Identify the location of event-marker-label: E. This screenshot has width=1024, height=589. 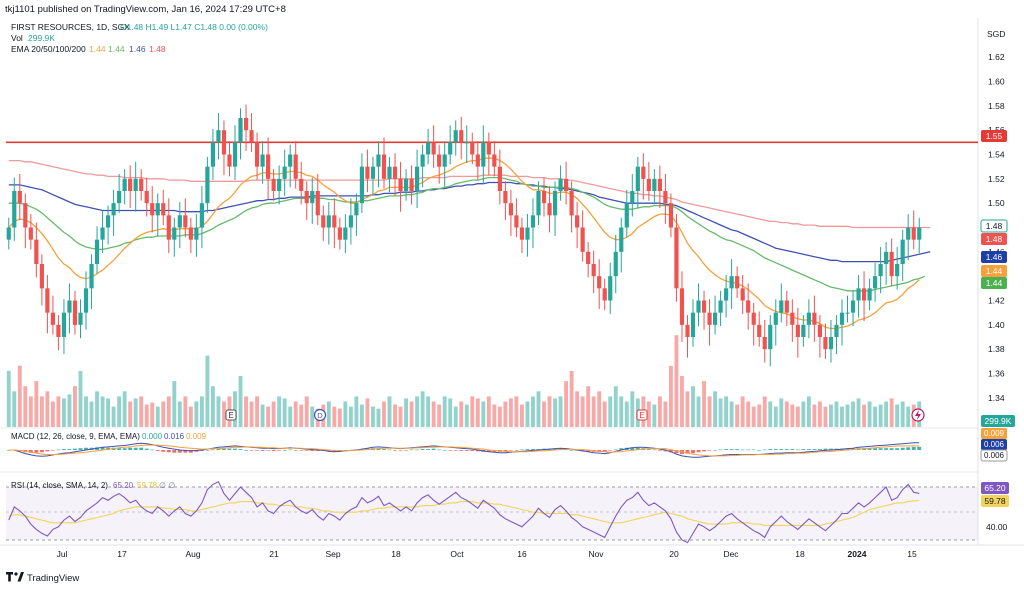
(230, 415).